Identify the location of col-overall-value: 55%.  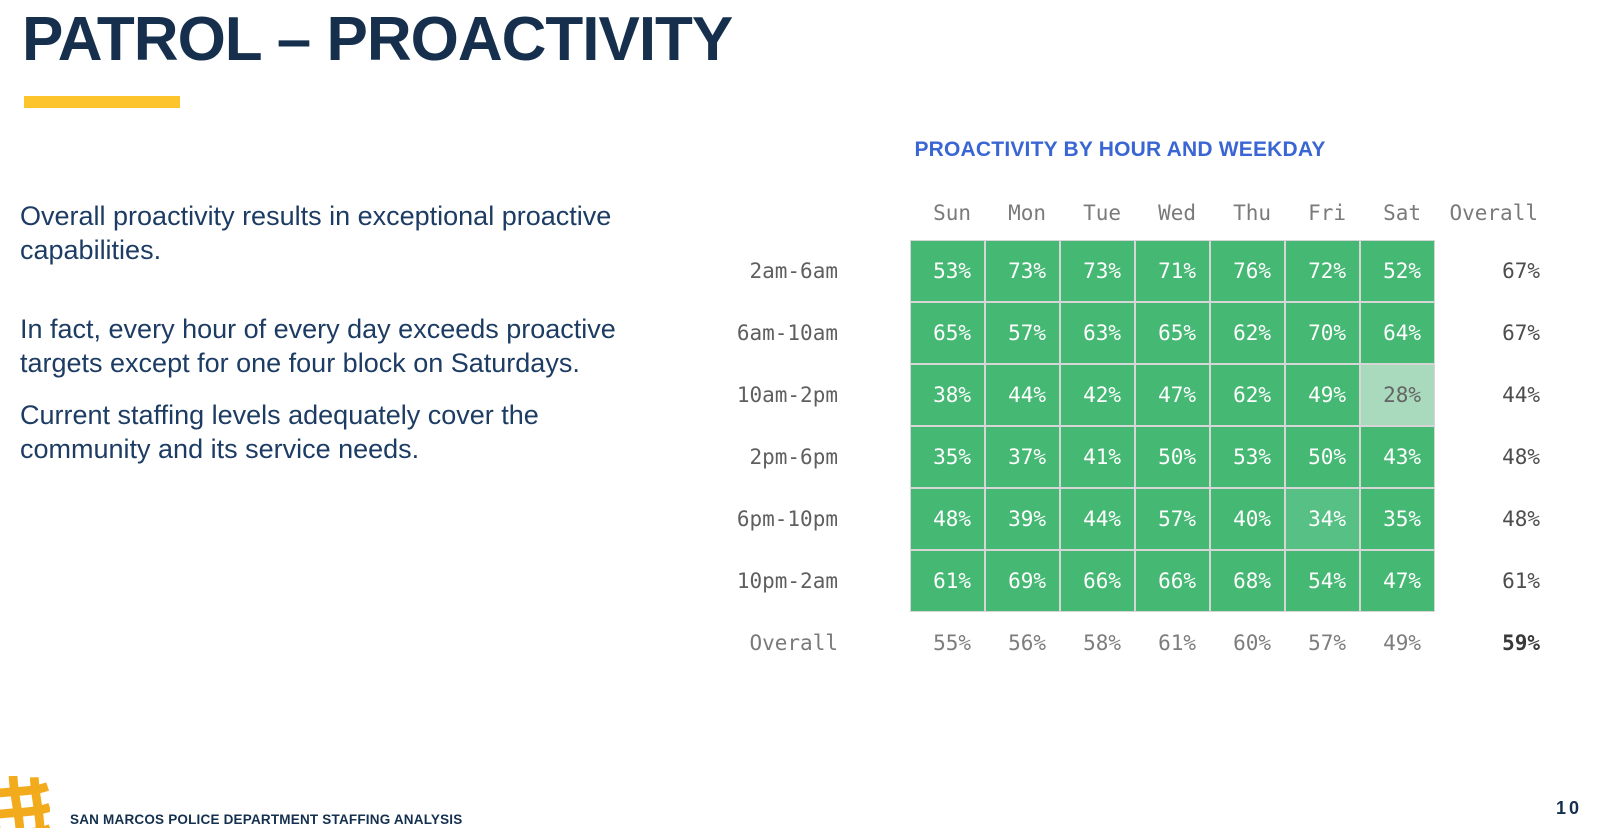
(952, 643).